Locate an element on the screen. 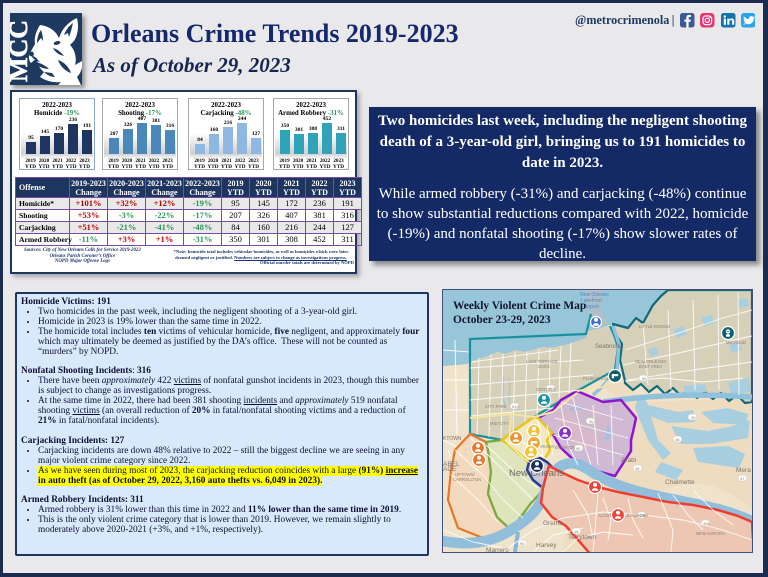 Image resolution: width=768 pixels, height=577 pixels. svg-text: Terrytown is located at coordinates (582, 537).